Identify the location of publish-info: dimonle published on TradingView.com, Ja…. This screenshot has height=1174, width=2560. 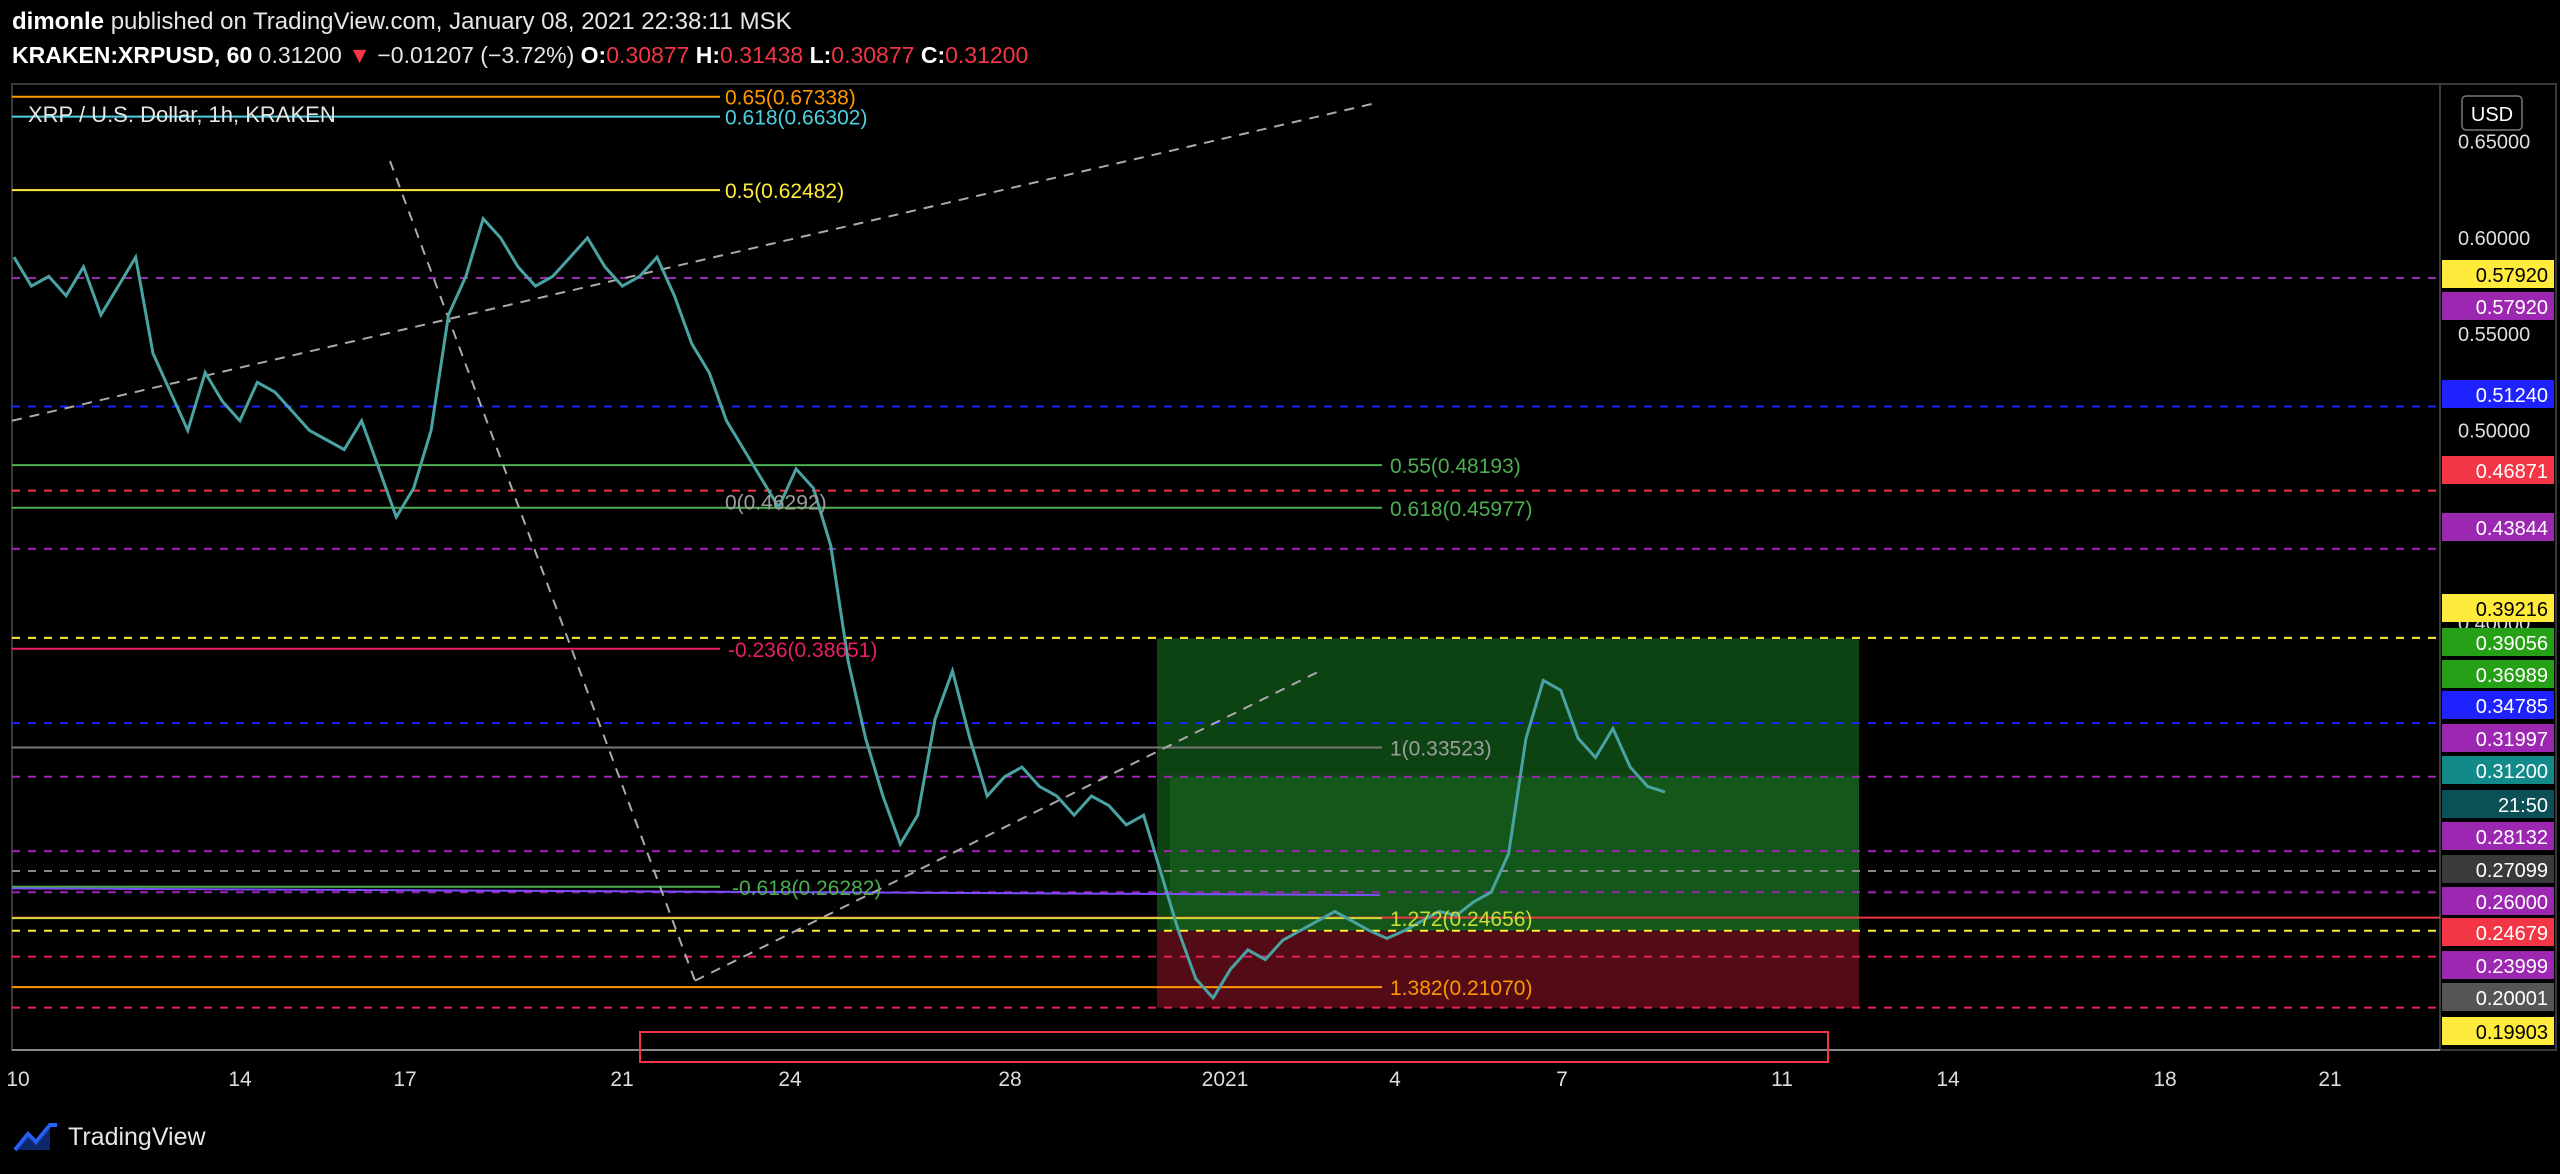
(402, 22).